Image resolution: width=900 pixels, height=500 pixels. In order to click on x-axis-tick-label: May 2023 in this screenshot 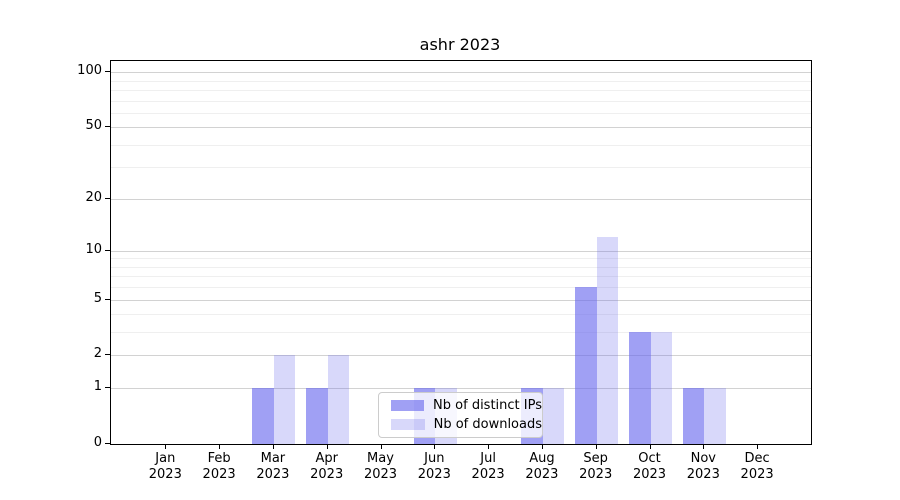, I will do `click(380, 466)`.